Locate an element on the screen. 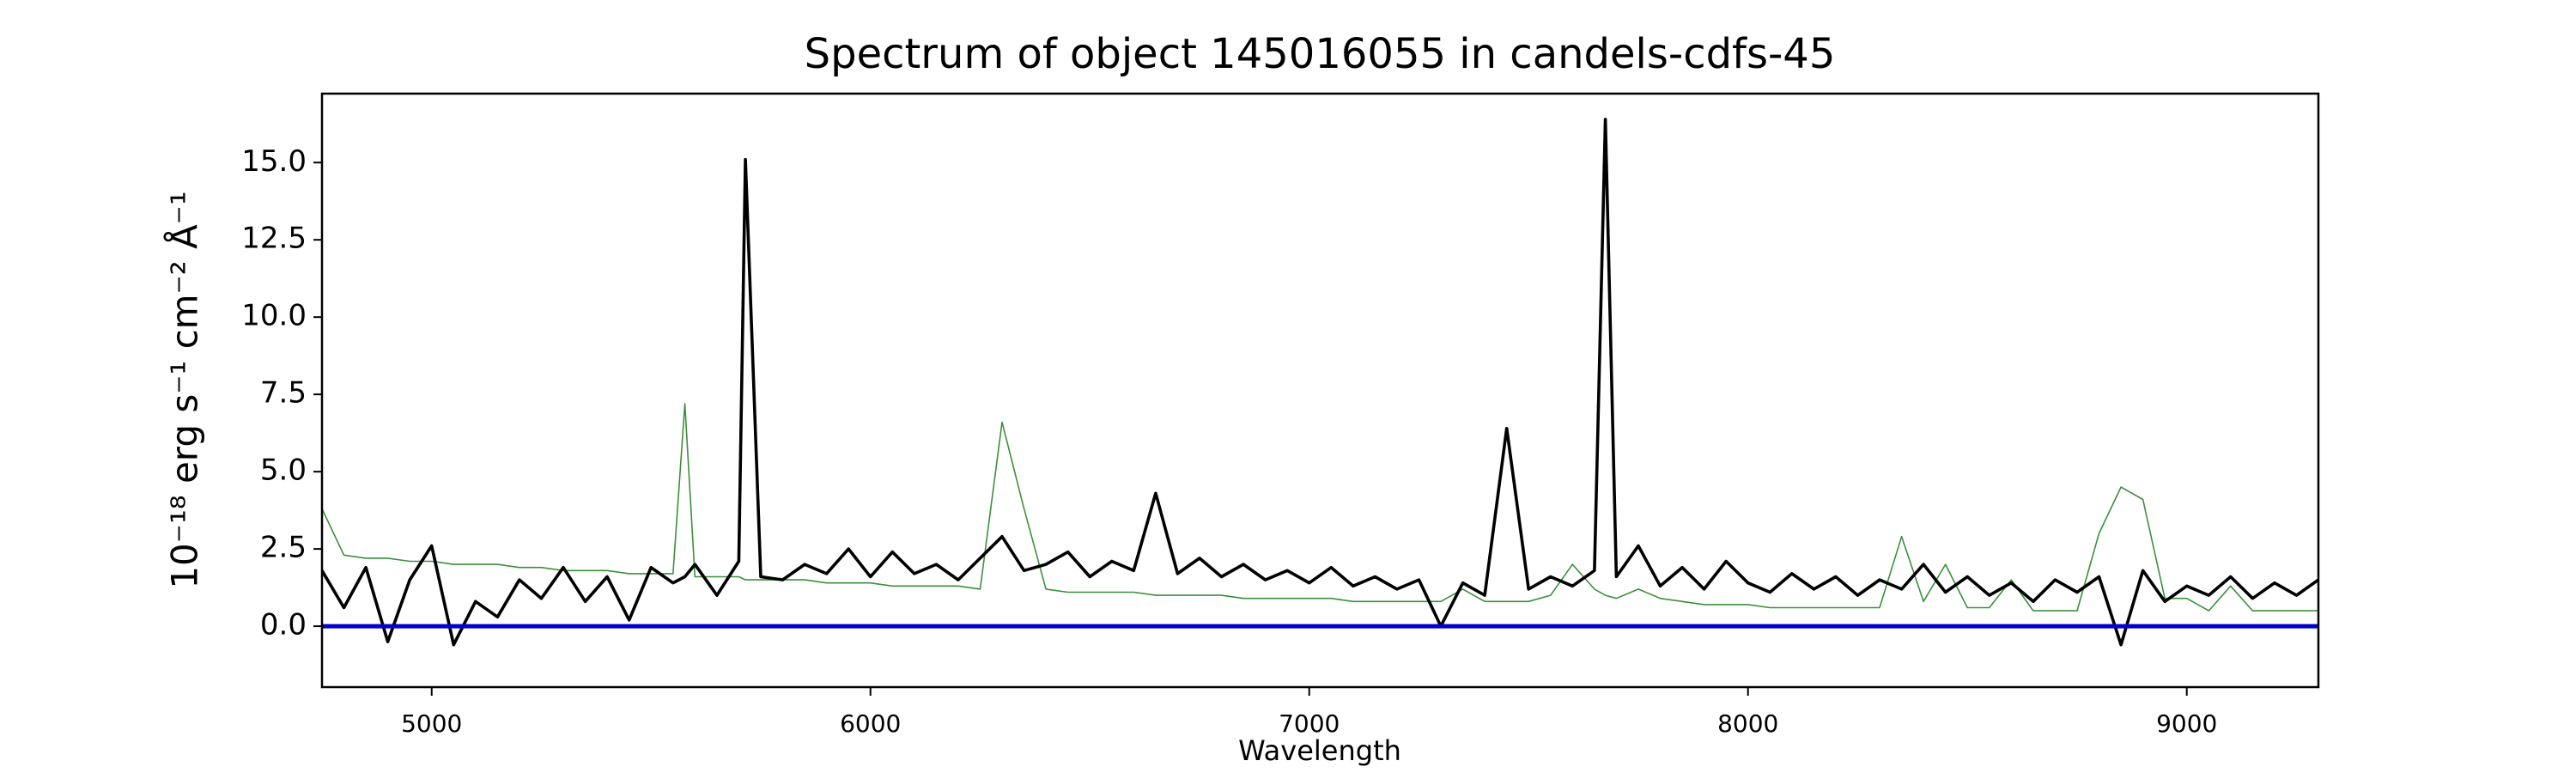 The image size is (2576, 773). y-tick-label: 7.5 is located at coordinates (283, 393).